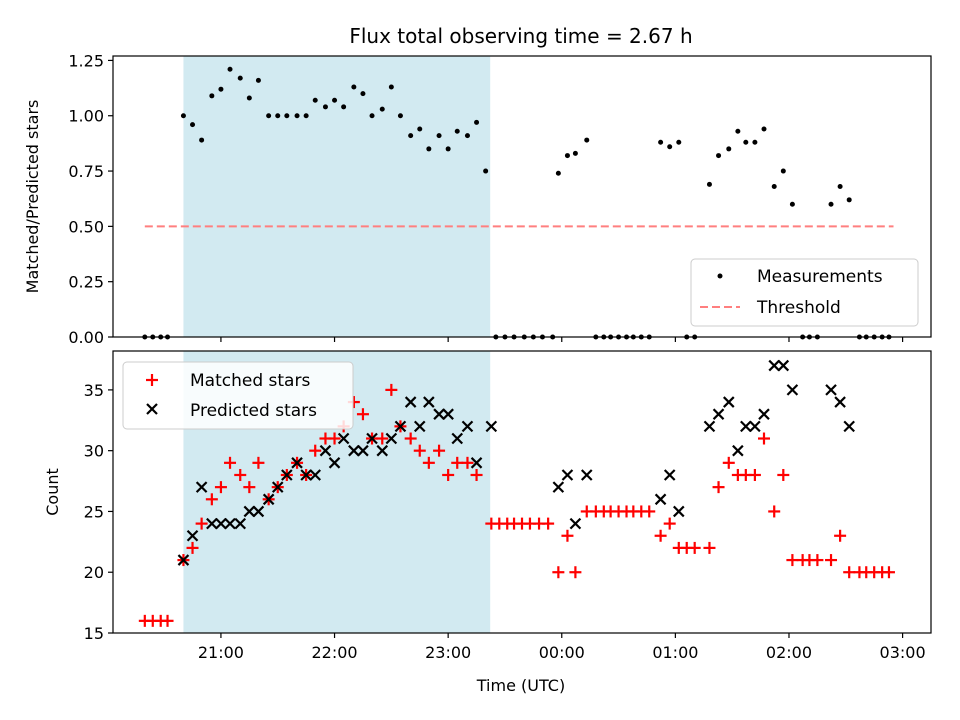 This screenshot has height=720, width=960. Describe the element at coordinates (86, 116) in the screenshot. I see `y-tick-label: 1.00` at that location.